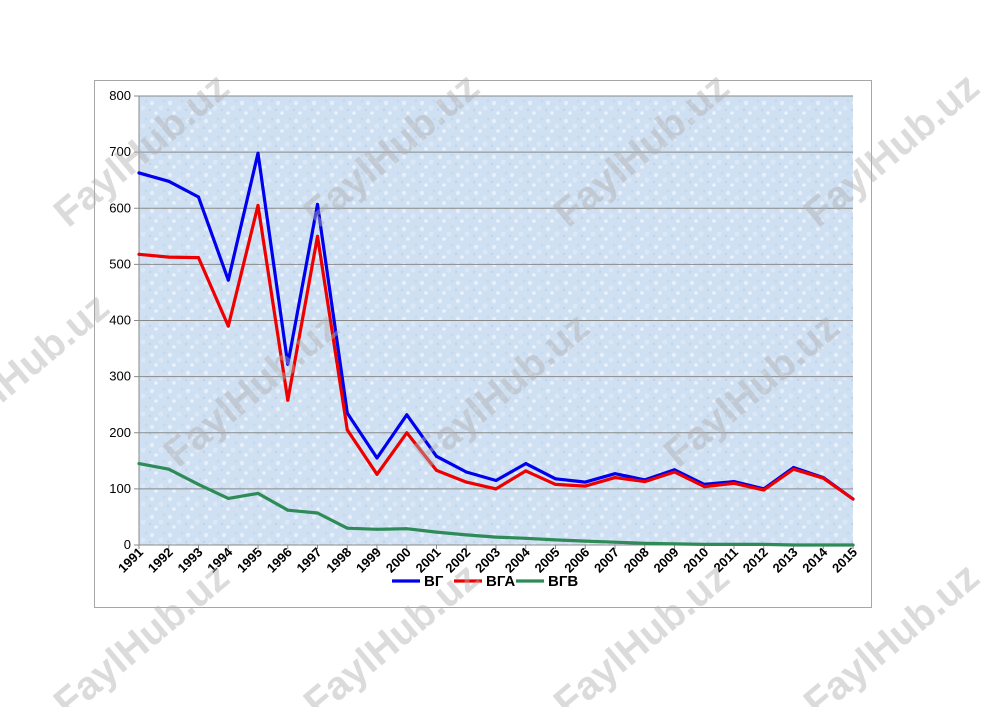 The width and height of the screenshot is (1000, 707). I want to click on x-tick-label: 2007, so click(606, 560).